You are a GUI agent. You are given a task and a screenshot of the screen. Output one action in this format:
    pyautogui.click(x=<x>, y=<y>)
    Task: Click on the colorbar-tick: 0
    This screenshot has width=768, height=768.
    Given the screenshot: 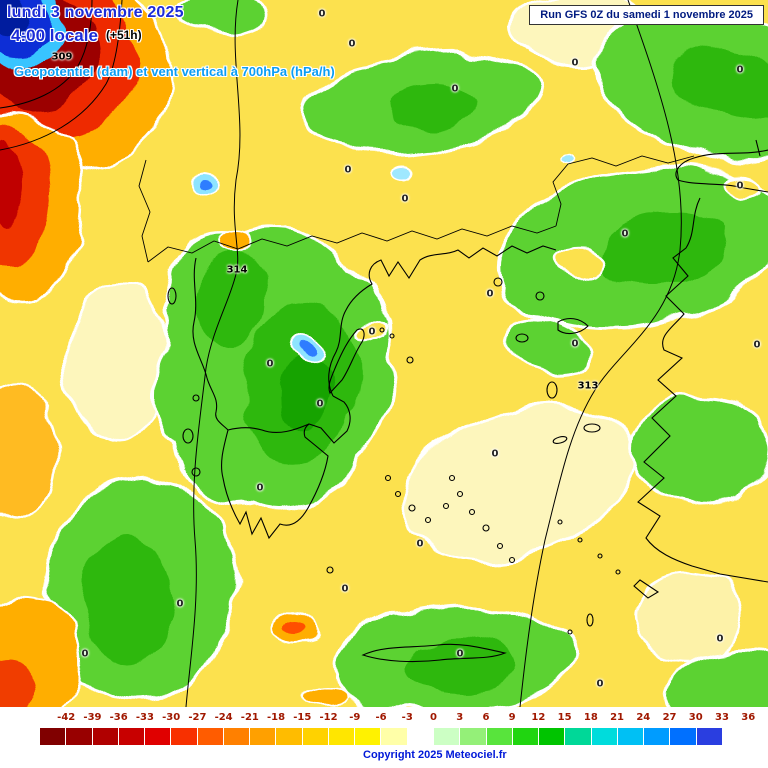 What is the action you would take?
    pyautogui.click(x=433, y=717)
    